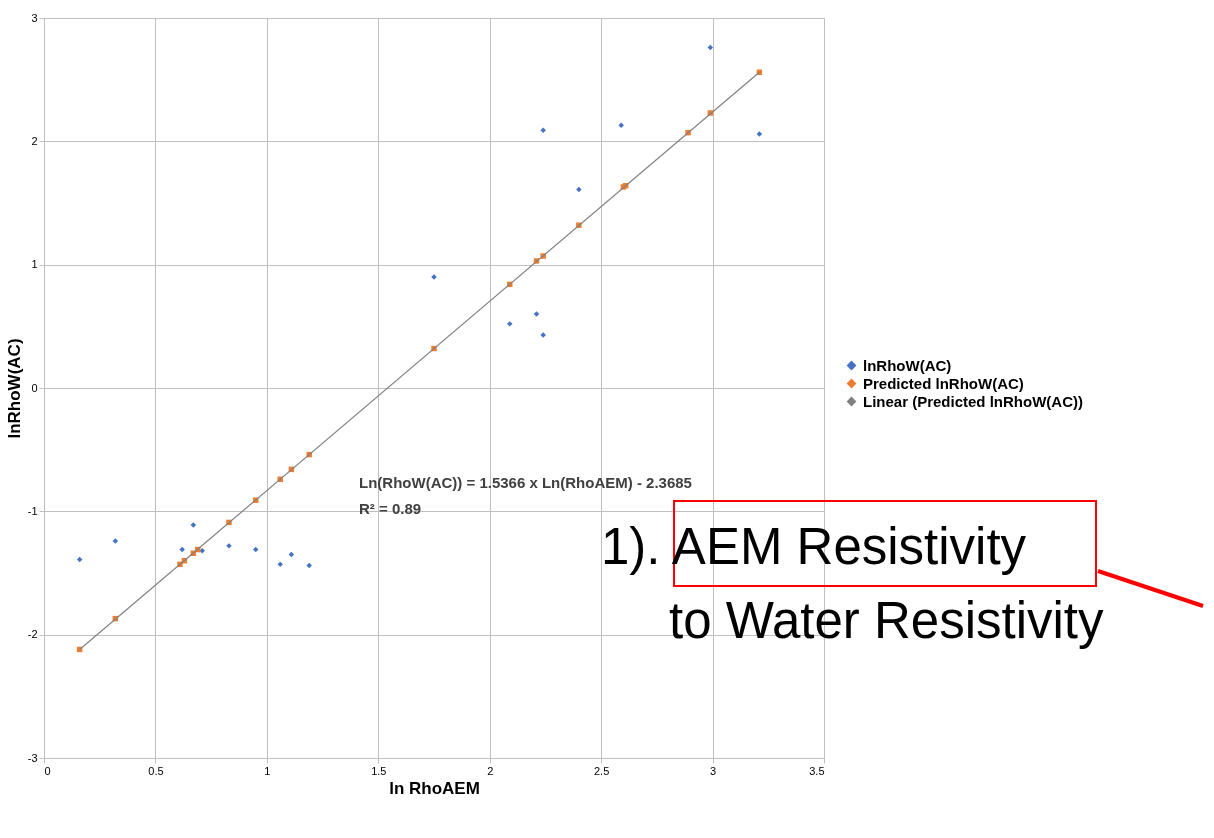 Image resolution: width=1214 pixels, height=838 pixels. I want to click on annotation: Ln(RhoW(AC)) = 1.5366 x Ln(RhoAEM) - 2.3685, so click(525, 482).